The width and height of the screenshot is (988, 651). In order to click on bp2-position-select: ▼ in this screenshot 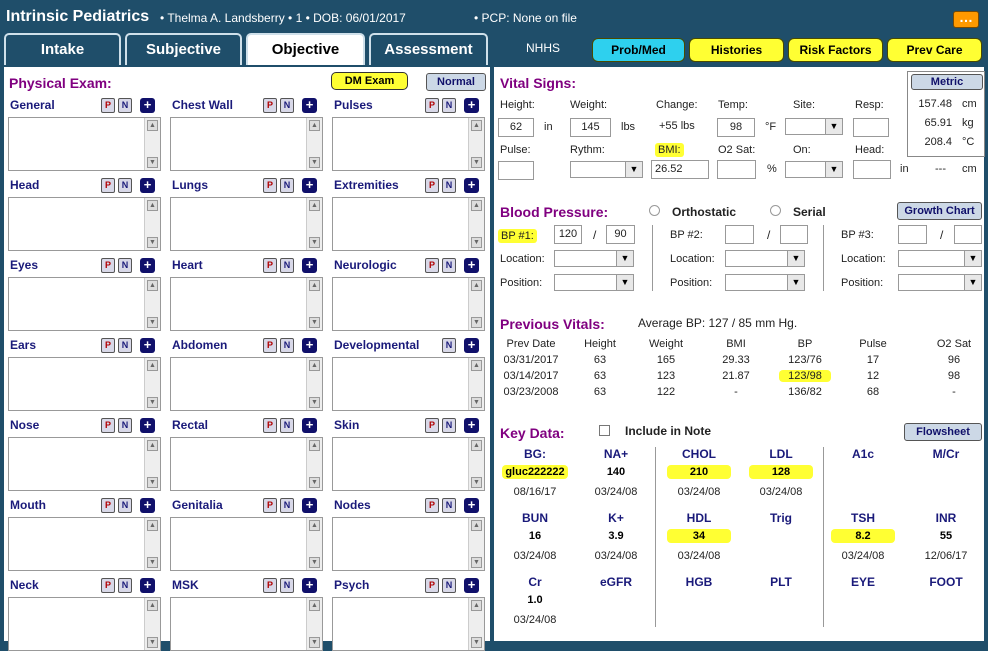, I will do `click(765, 282)`.